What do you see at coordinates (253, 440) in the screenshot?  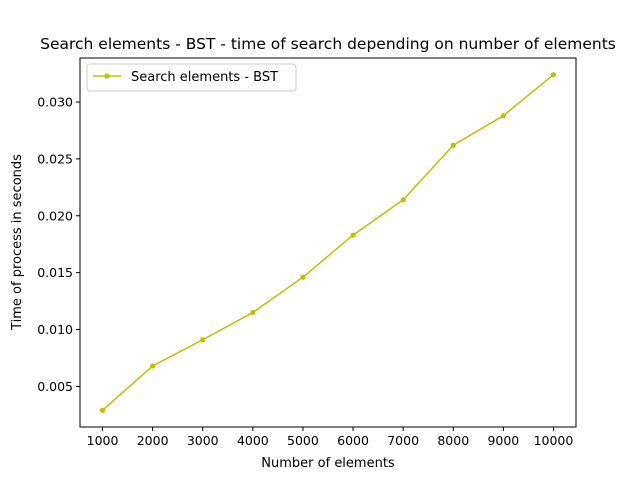 I see `x-tick-label: 4000` at bounding box center [253, 440].